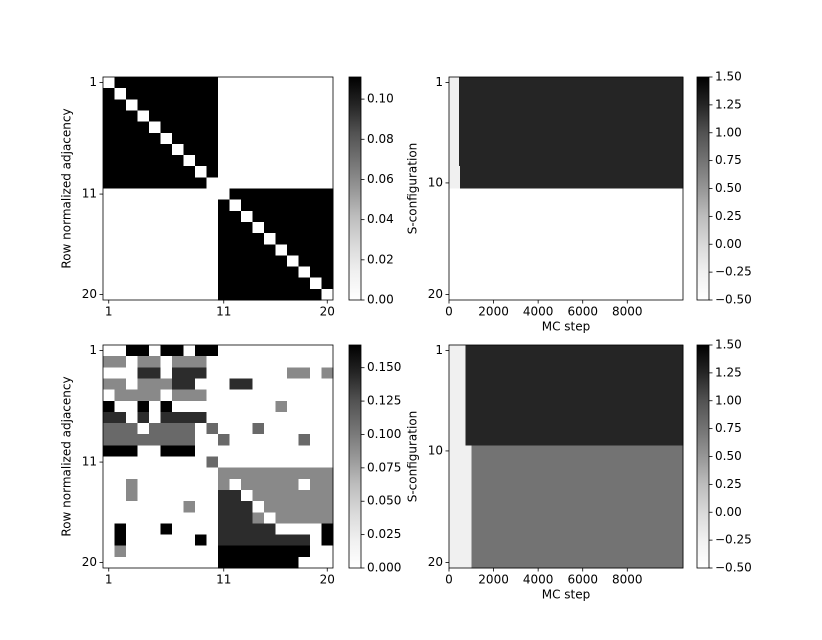  I want to click on y-axis-label: Row normalized adjacency, so click(67, 188).